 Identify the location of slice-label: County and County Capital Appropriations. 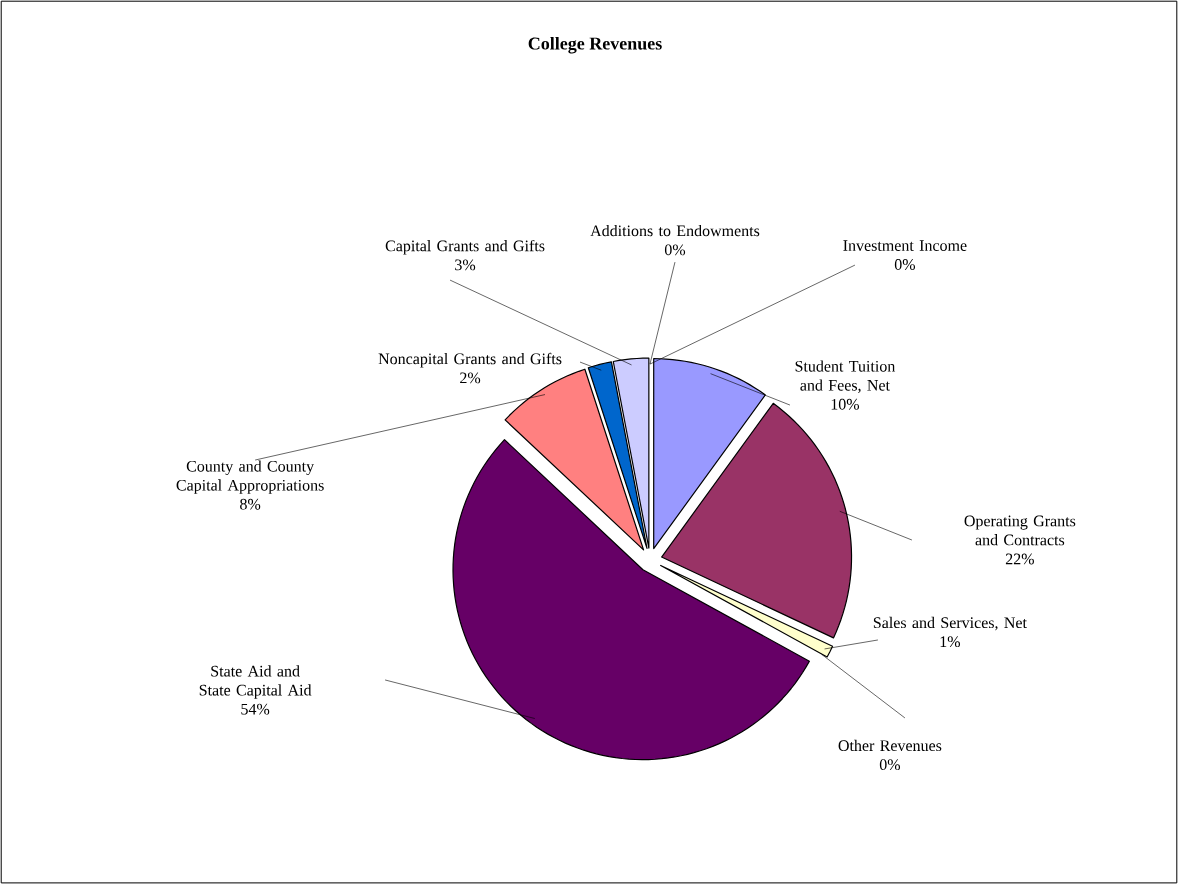
(250, 477).